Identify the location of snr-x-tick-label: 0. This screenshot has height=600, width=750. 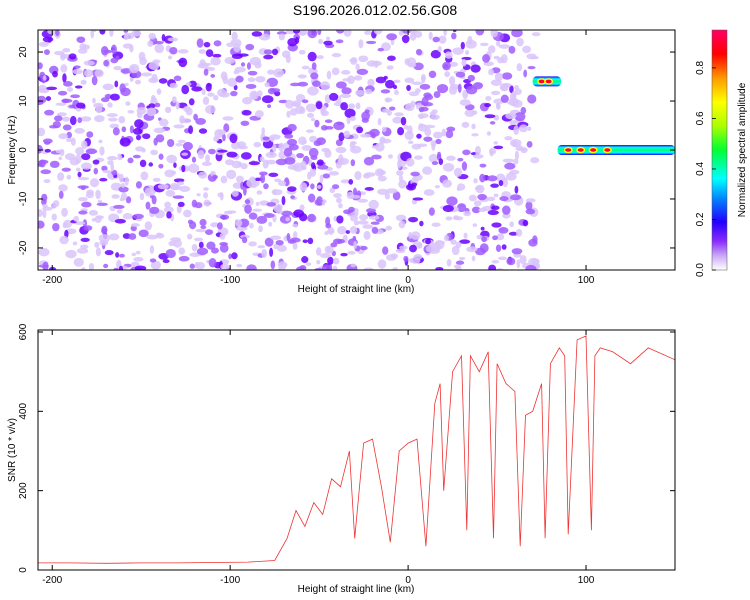
(408, 580).